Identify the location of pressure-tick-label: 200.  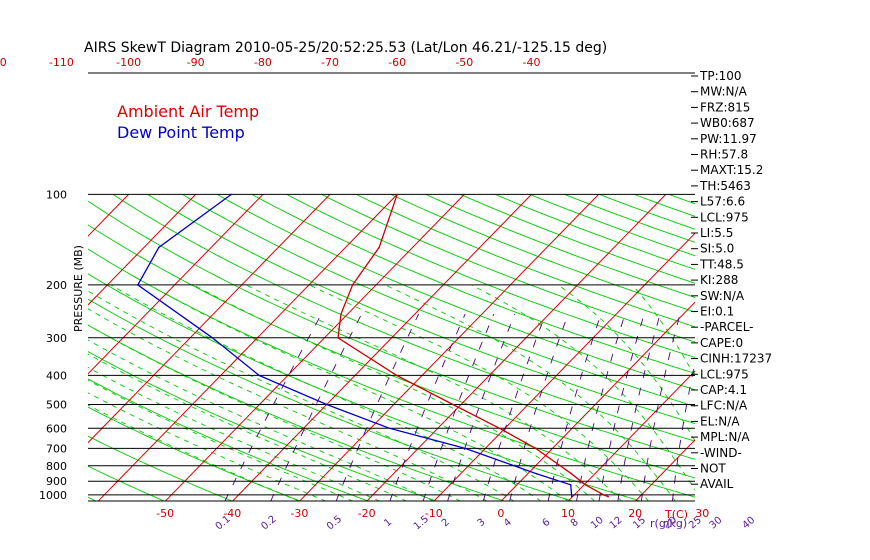
(56, 285).